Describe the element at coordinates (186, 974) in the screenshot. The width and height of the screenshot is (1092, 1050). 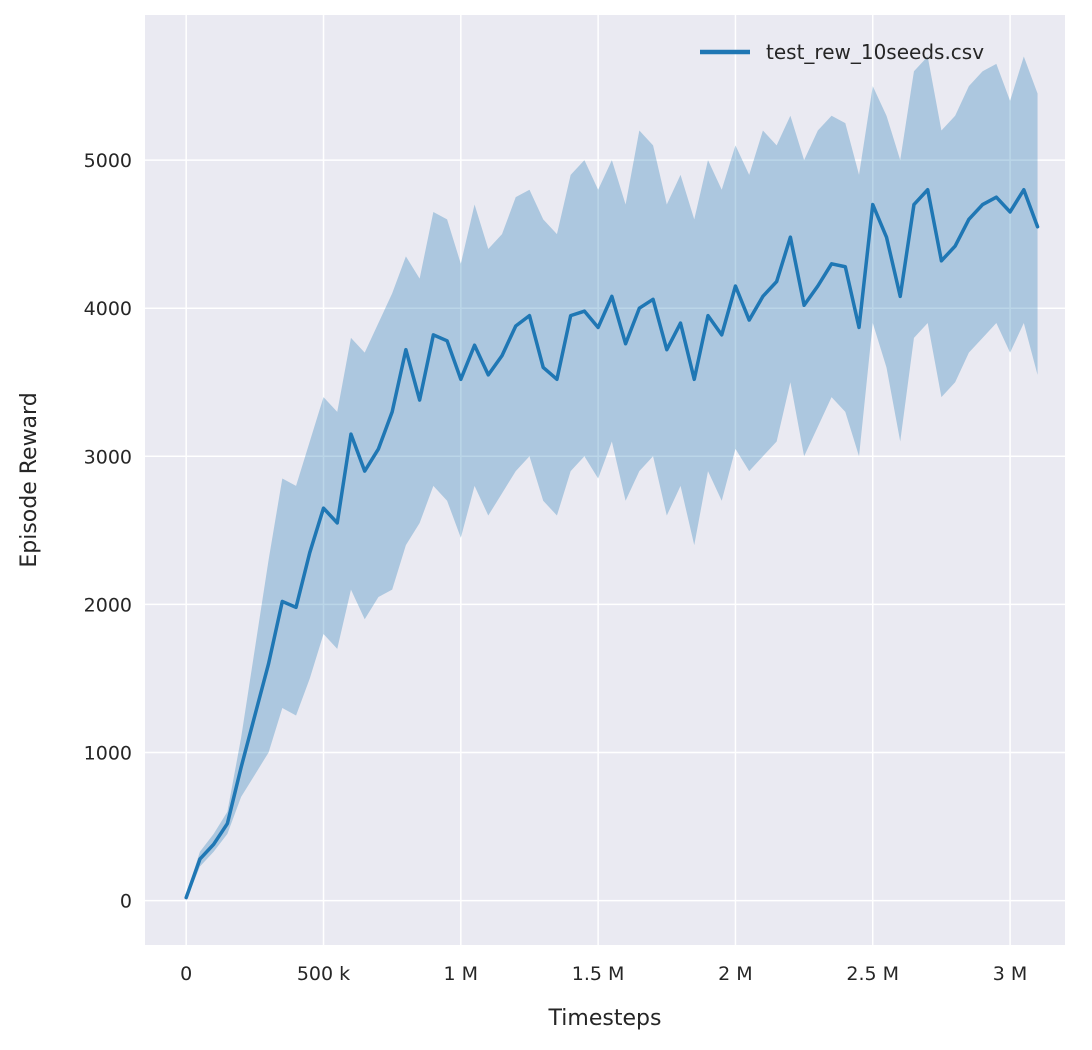
I see `x-tick-label: 0` at that location.